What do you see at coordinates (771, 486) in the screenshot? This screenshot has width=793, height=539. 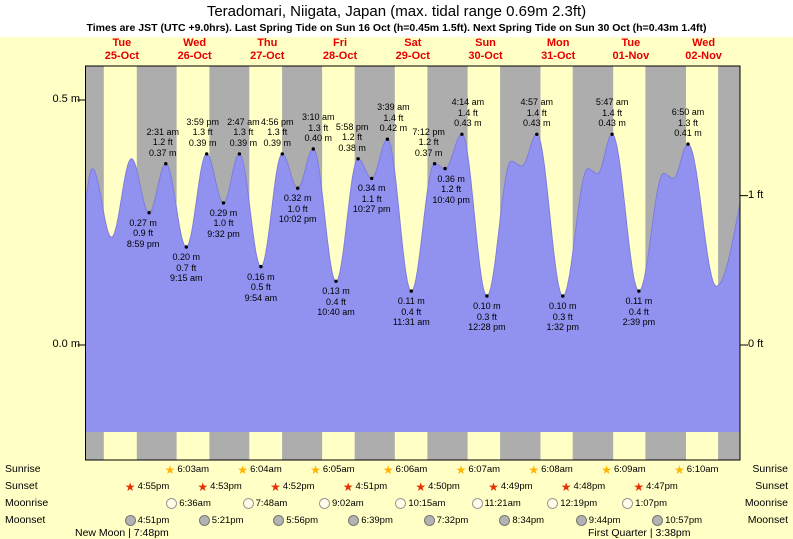 I see `sunset-row-label-right: Sunset` at bounding box center [771, 486].